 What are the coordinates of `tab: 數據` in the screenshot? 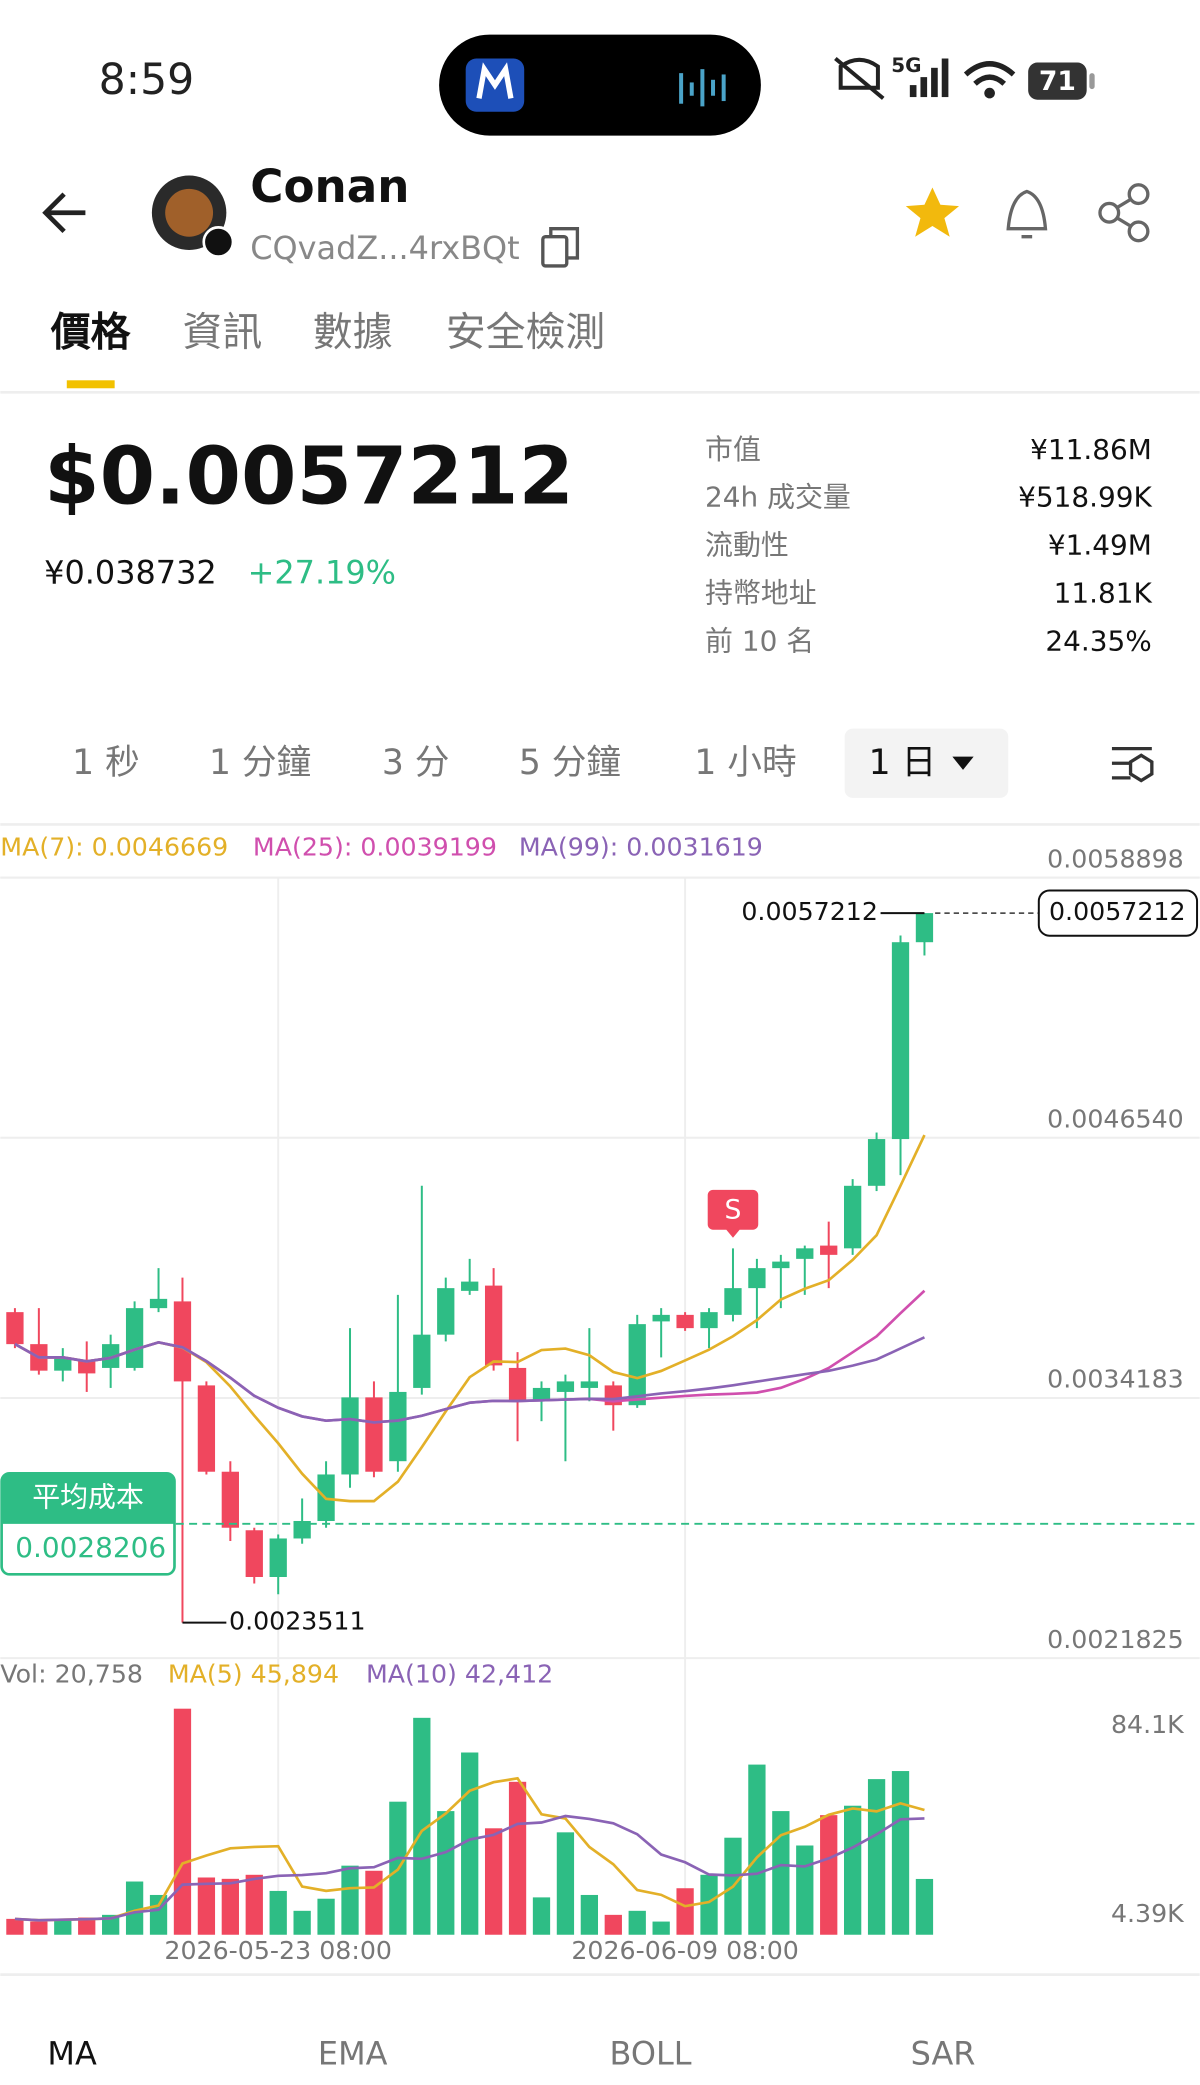 It's located at (353, 333).